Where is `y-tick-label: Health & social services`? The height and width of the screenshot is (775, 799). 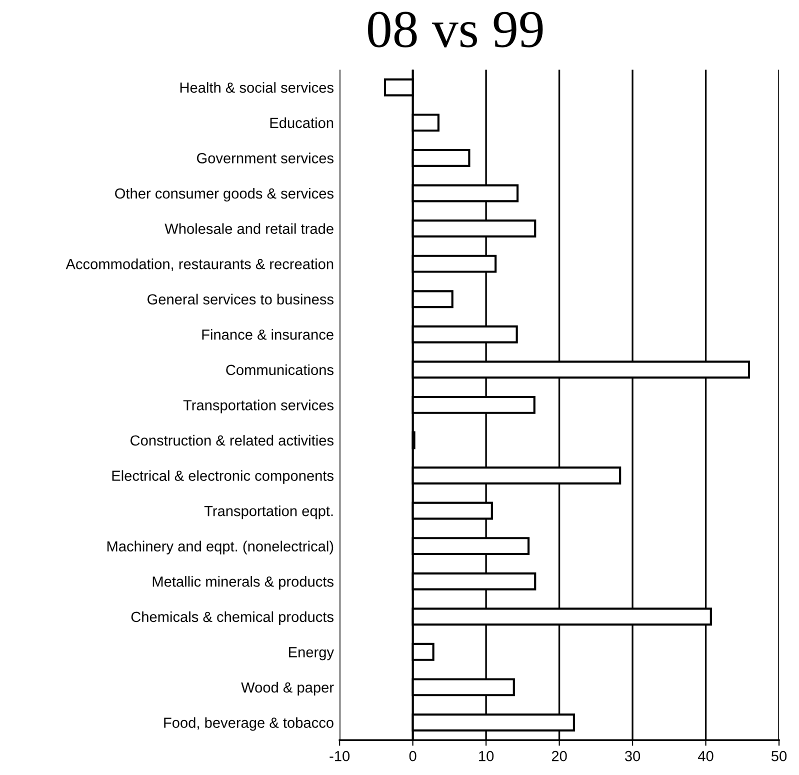 y-tick-label: Health & social services is located at coordinates (257, 87).